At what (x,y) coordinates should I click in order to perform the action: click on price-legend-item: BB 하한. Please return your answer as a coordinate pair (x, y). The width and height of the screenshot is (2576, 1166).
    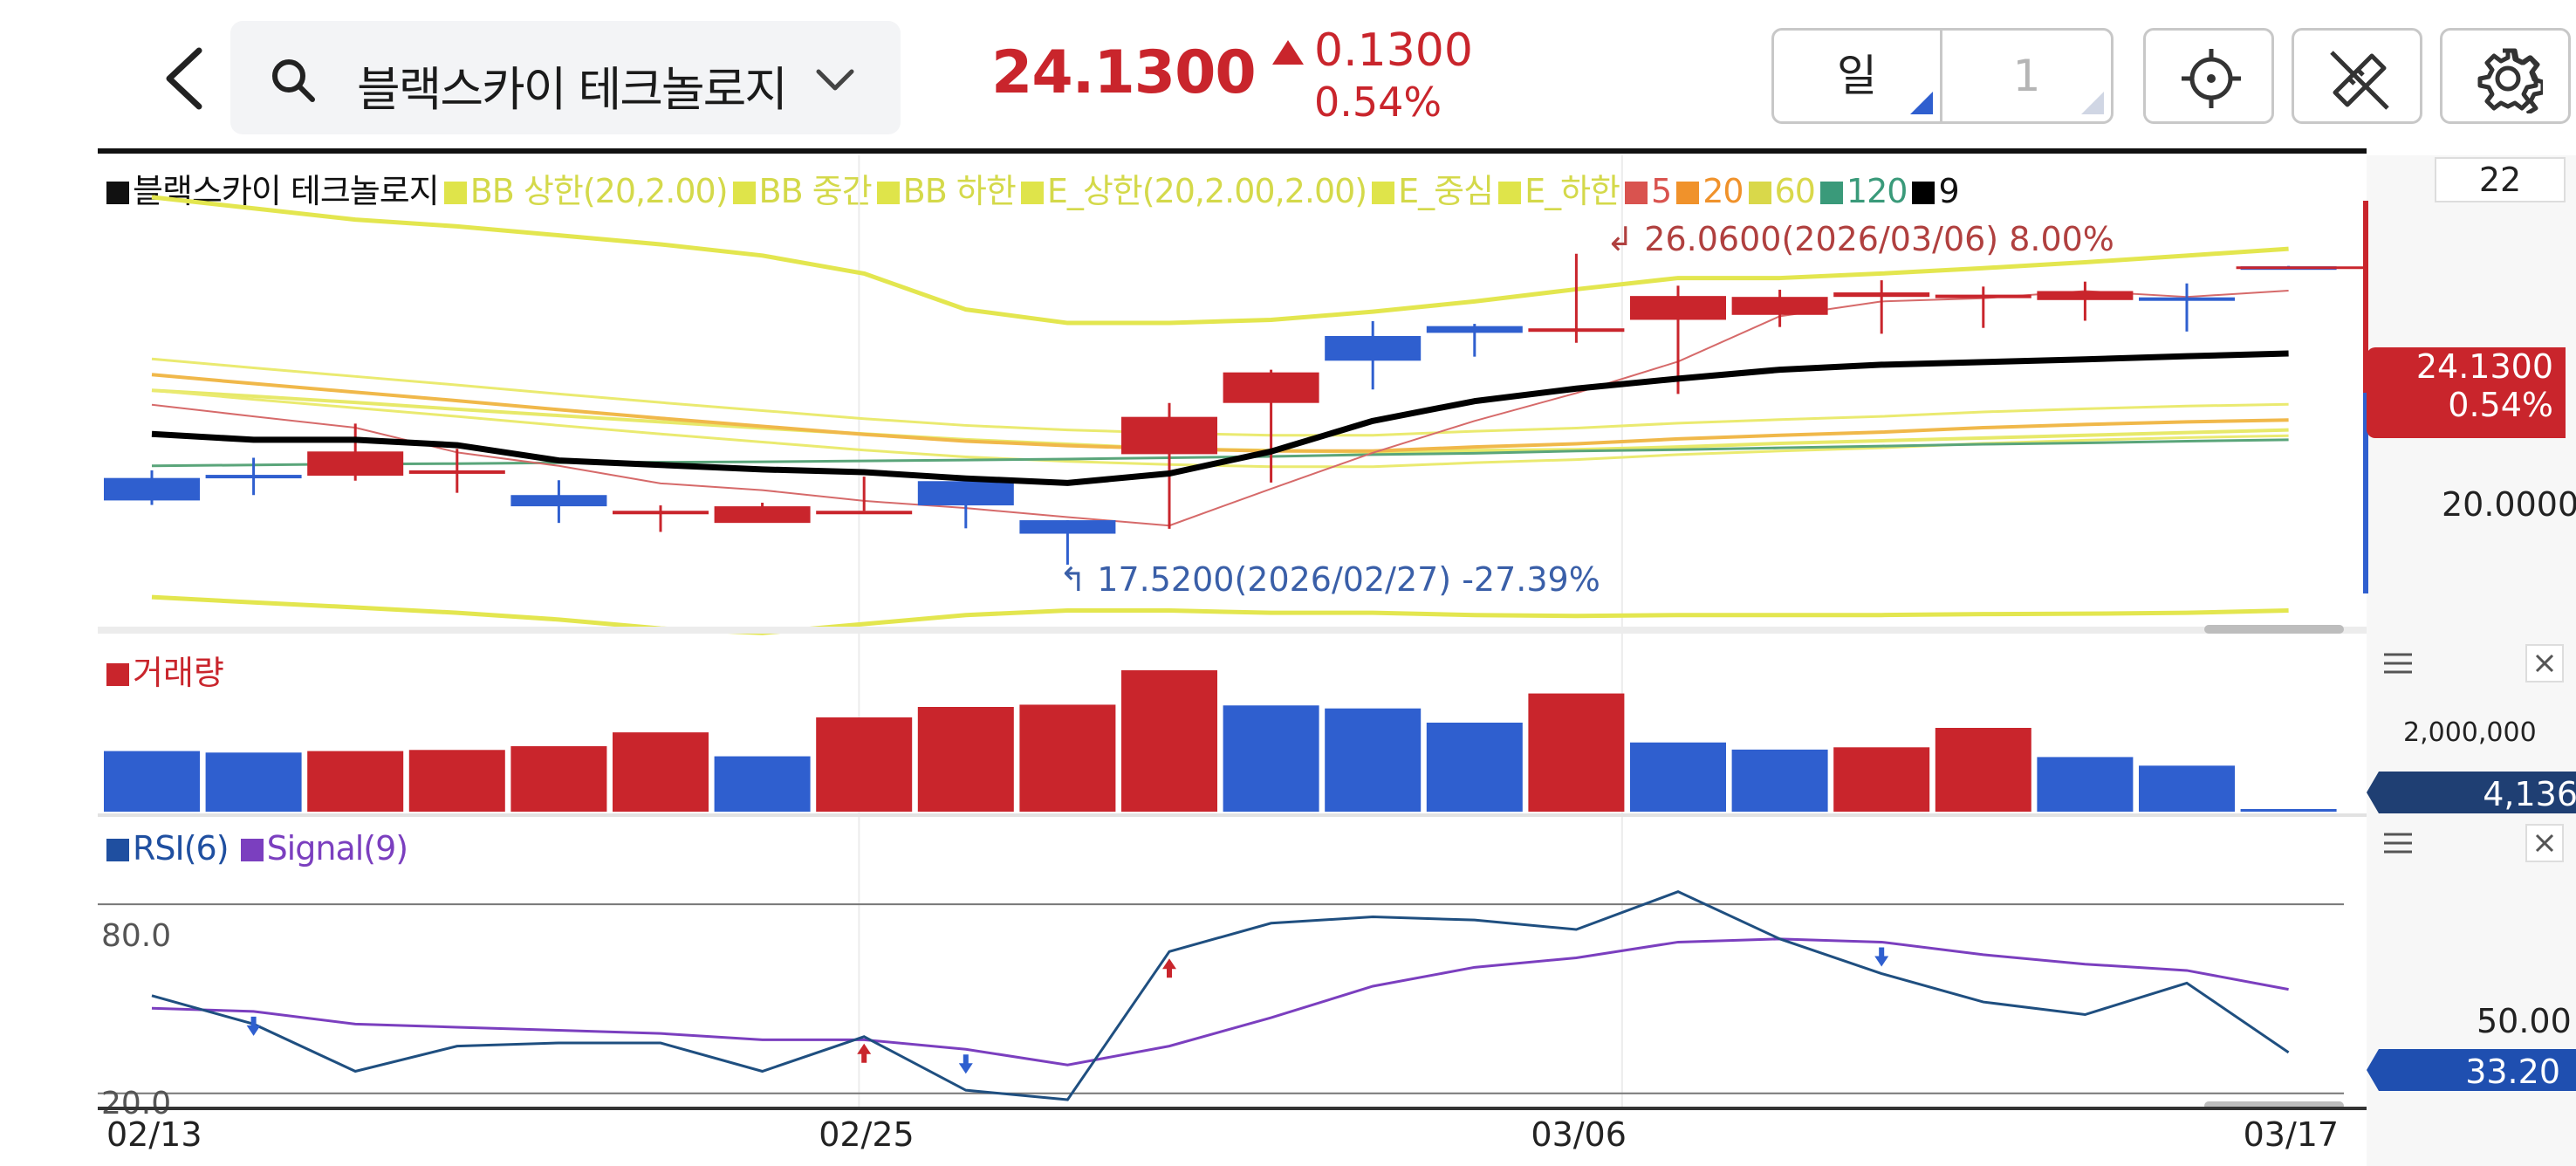
    Looking at the image, I should click on (946, 188).